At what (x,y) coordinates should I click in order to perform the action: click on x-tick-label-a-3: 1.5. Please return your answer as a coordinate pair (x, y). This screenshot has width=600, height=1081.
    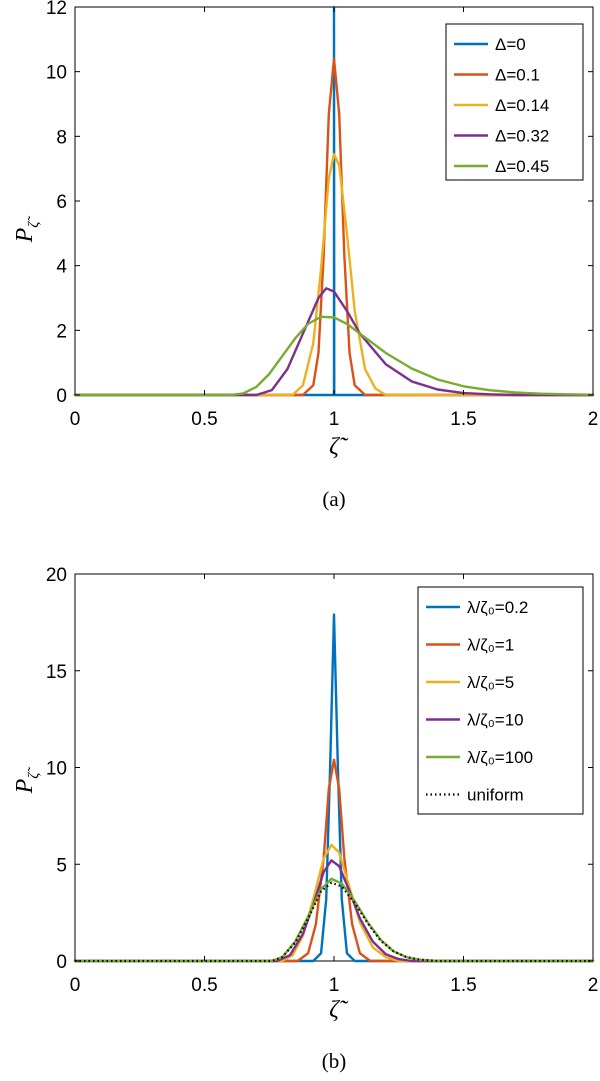
    Looking at the image, I should click on (463, 419).